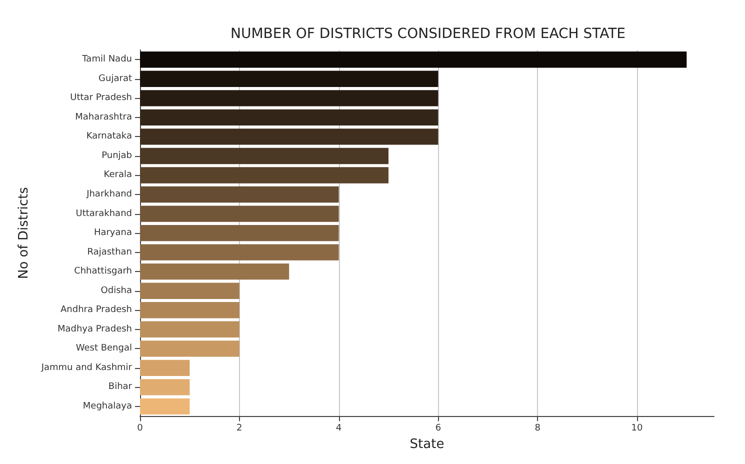  What do you see at coordinates (120, 387) in the screenshot?
I see `y-tick-label: Bihar` at bounding box center [120, 387].